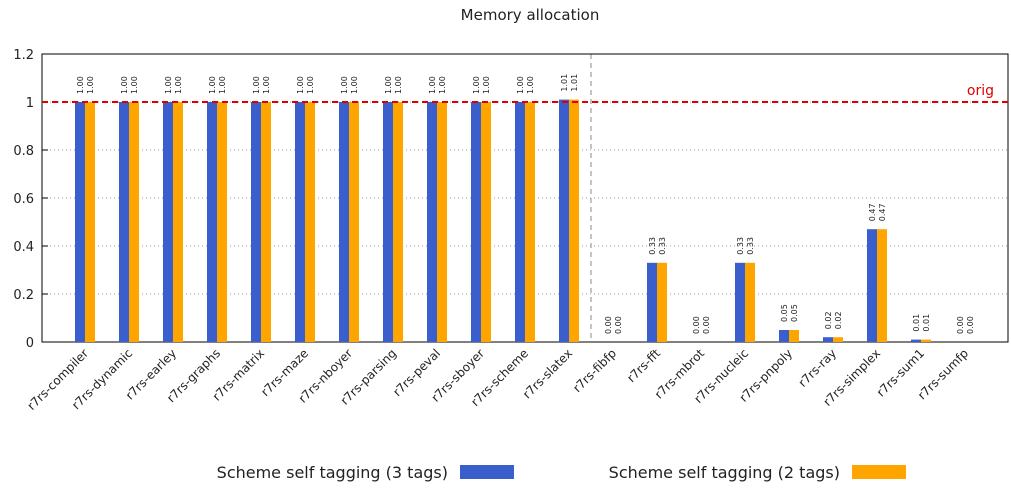 The image size is (1011, 490). What do you see at coordinates (724, 472) in the screenshot?
I see `legend-label: Scheme self tagging (2 tags)` at bounding box center [724, 472].